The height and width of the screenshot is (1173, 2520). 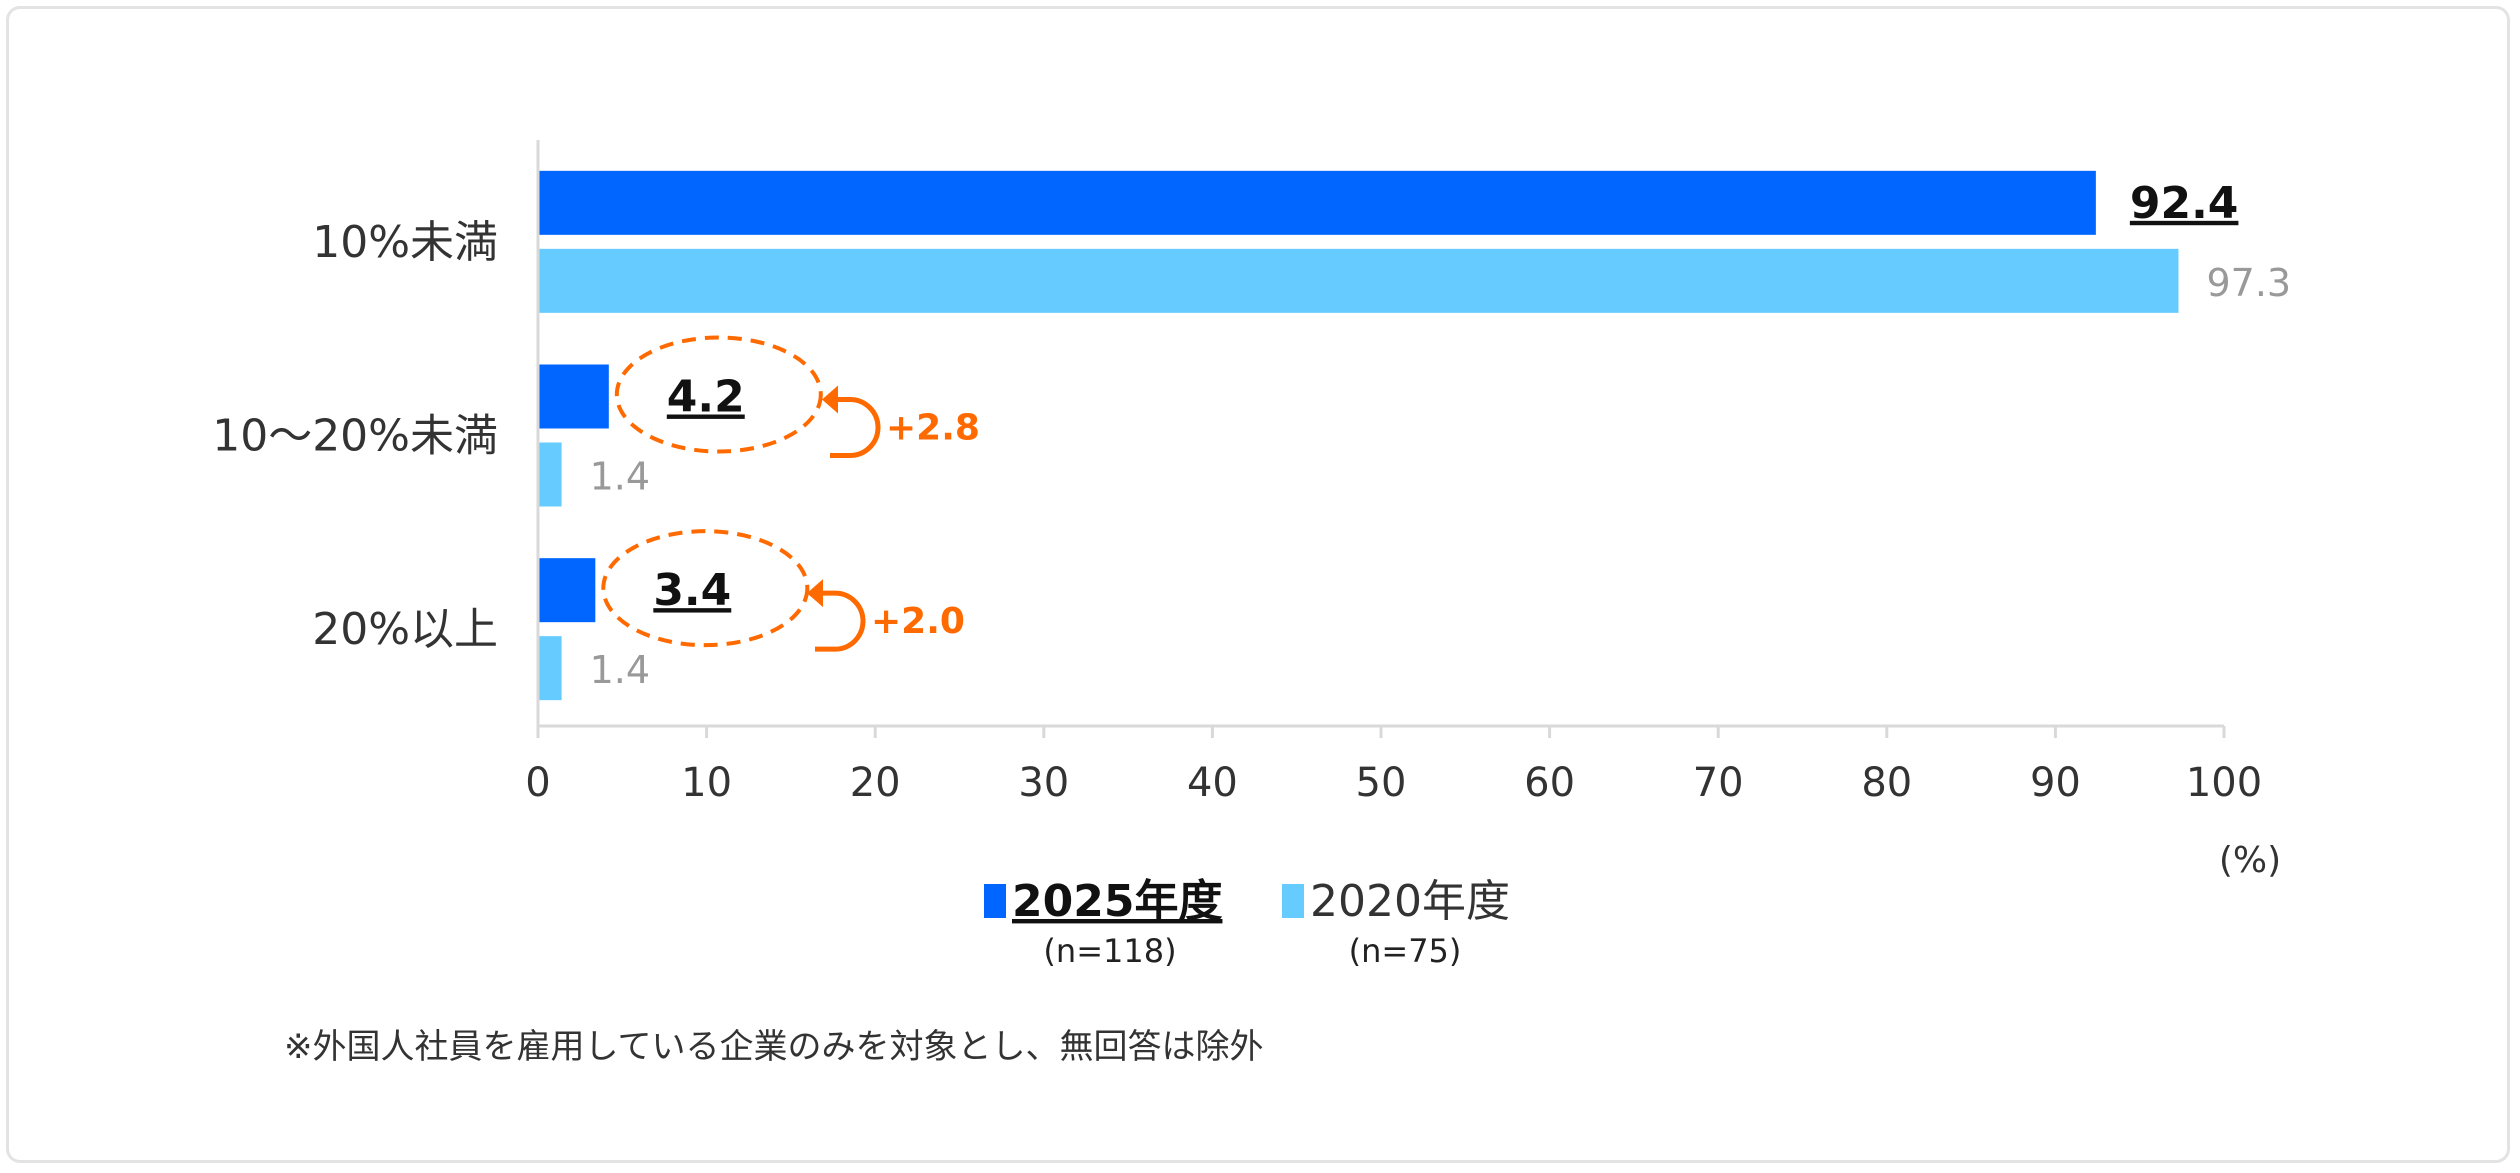 What do you see at coordinates (692, 590) in the screenshot?
I see `data-label: 3.4` at bounding box center [692, 590].